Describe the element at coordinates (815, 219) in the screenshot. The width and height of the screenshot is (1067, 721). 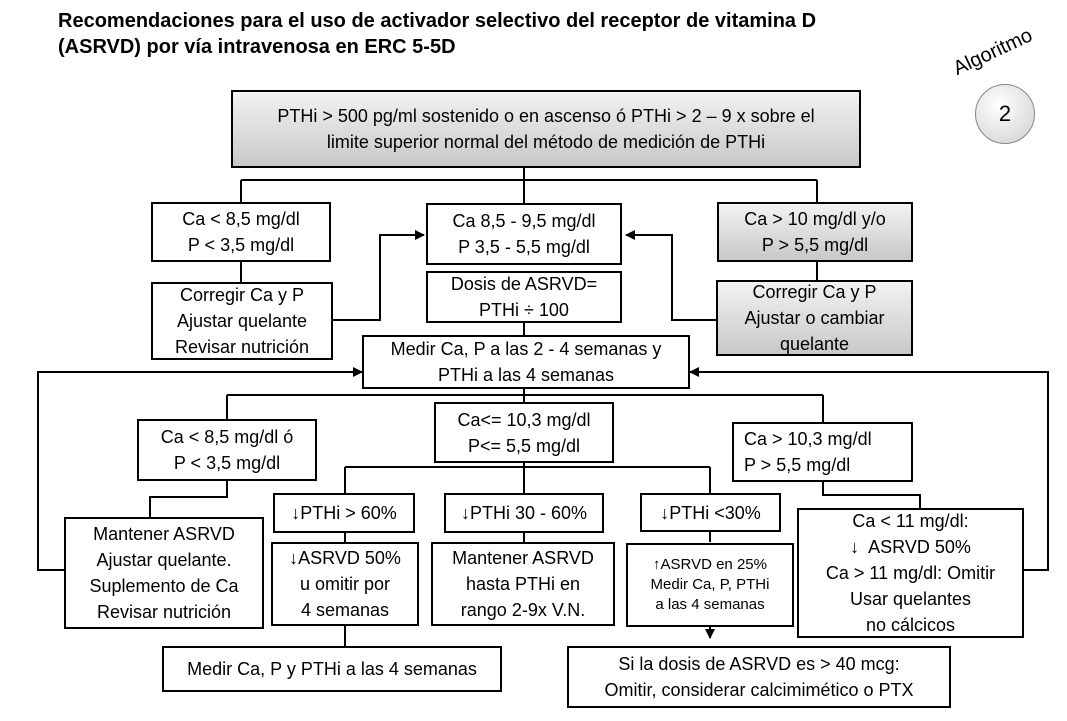
I see `ca-high-line-1: Ca > 10 mg/dl y/o` at that location.